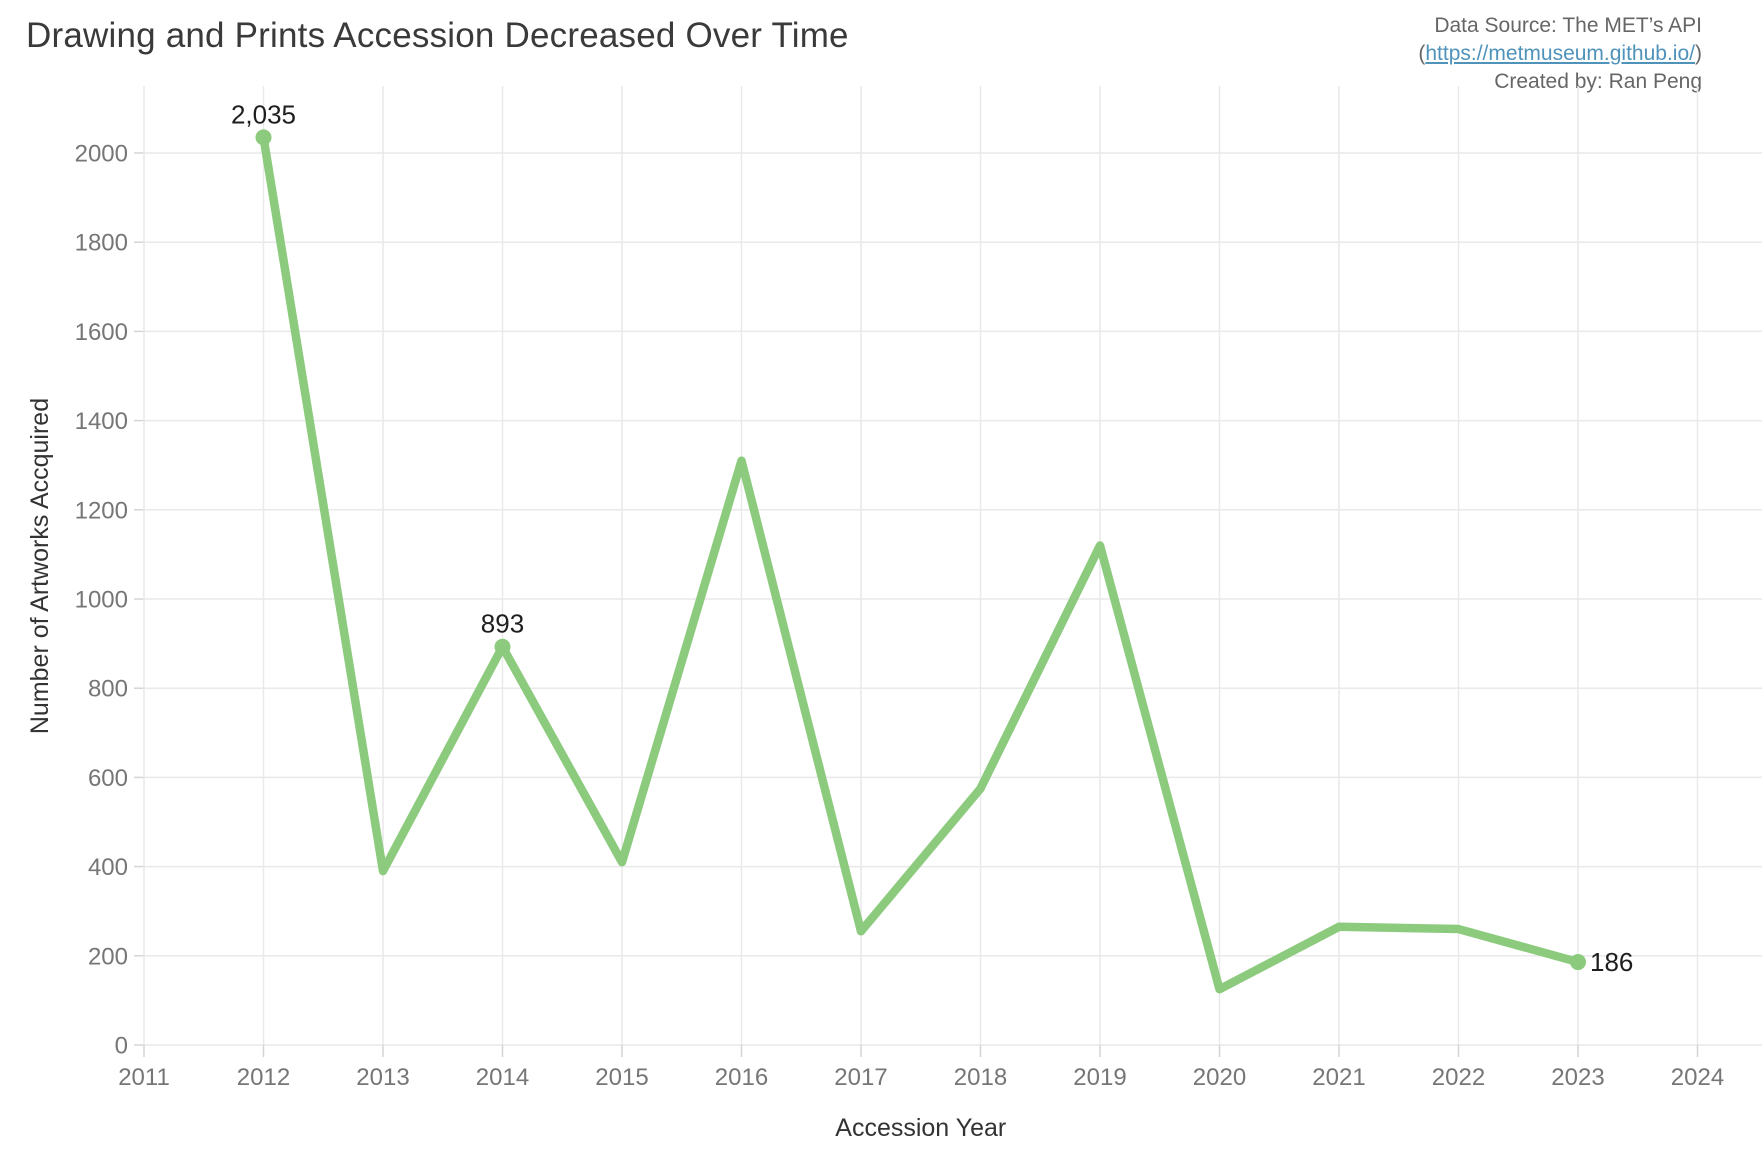 The height and width of the screenshot is (1168, 1762). Describe the element at coordinates (1577, 1077) in the screenshot. I see `x-tick-label: 2023` at that location.